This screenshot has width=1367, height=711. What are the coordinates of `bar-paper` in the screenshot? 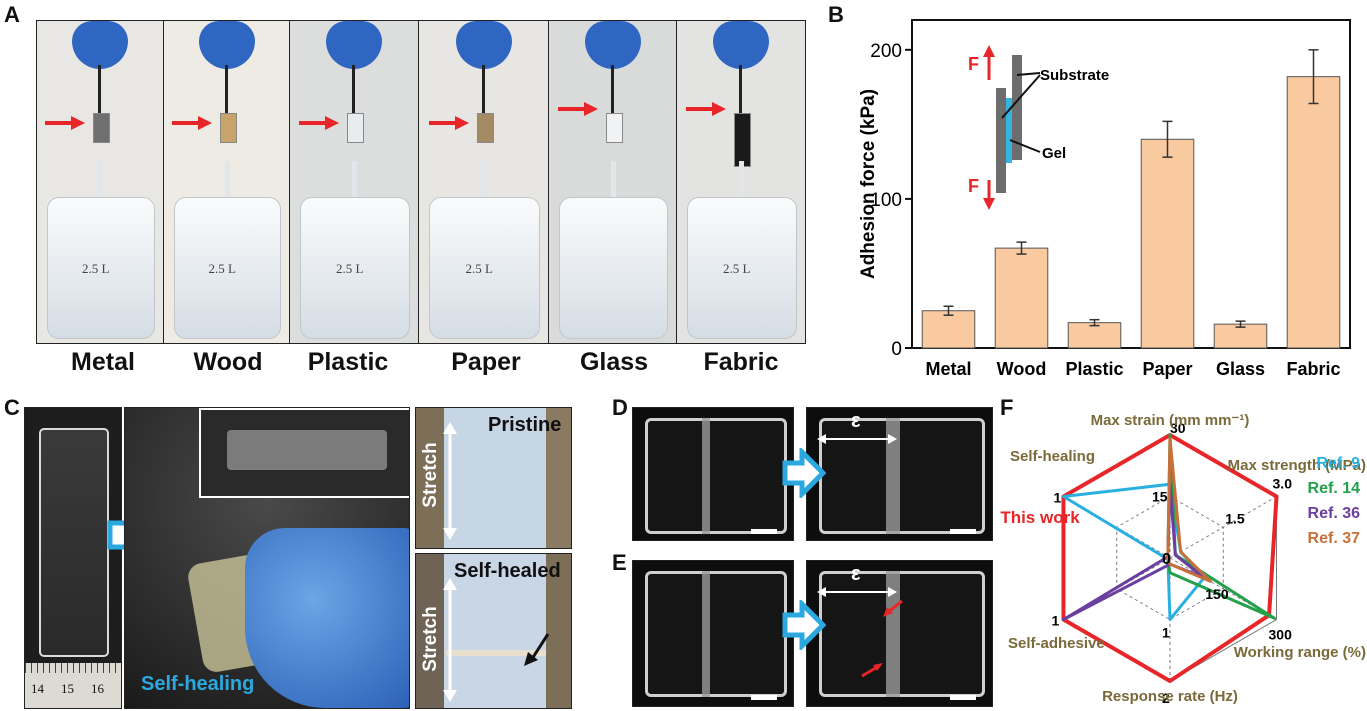 It's located at (1167, 243).